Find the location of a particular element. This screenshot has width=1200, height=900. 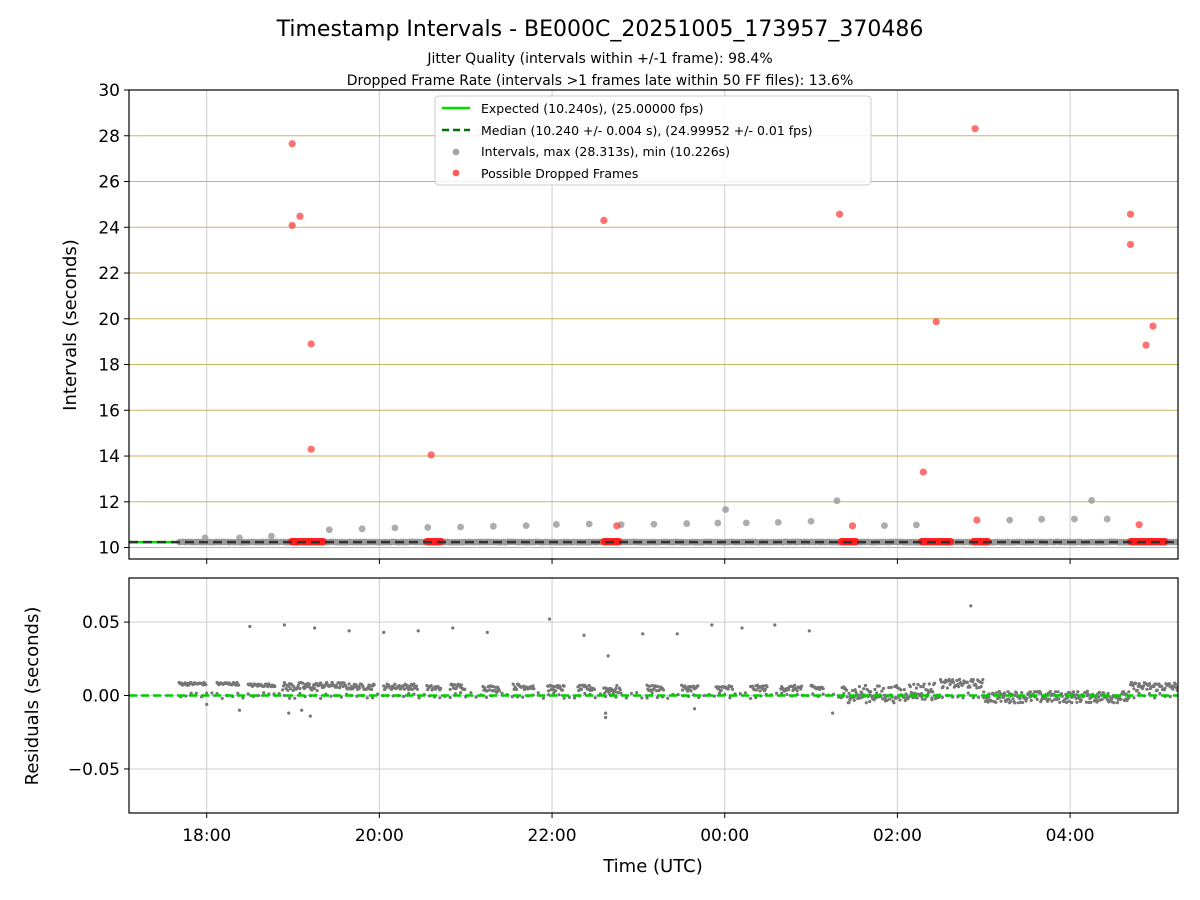

intervals-y-tick-label: 16 is located at coordinates (109, 411).